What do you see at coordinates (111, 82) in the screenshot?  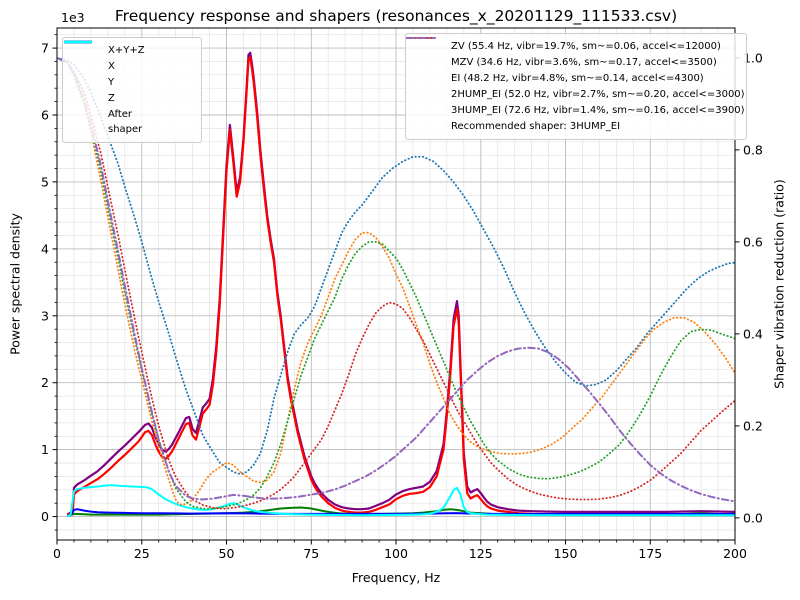 I see `legend-label: Y` at bounding box center [111, 82].